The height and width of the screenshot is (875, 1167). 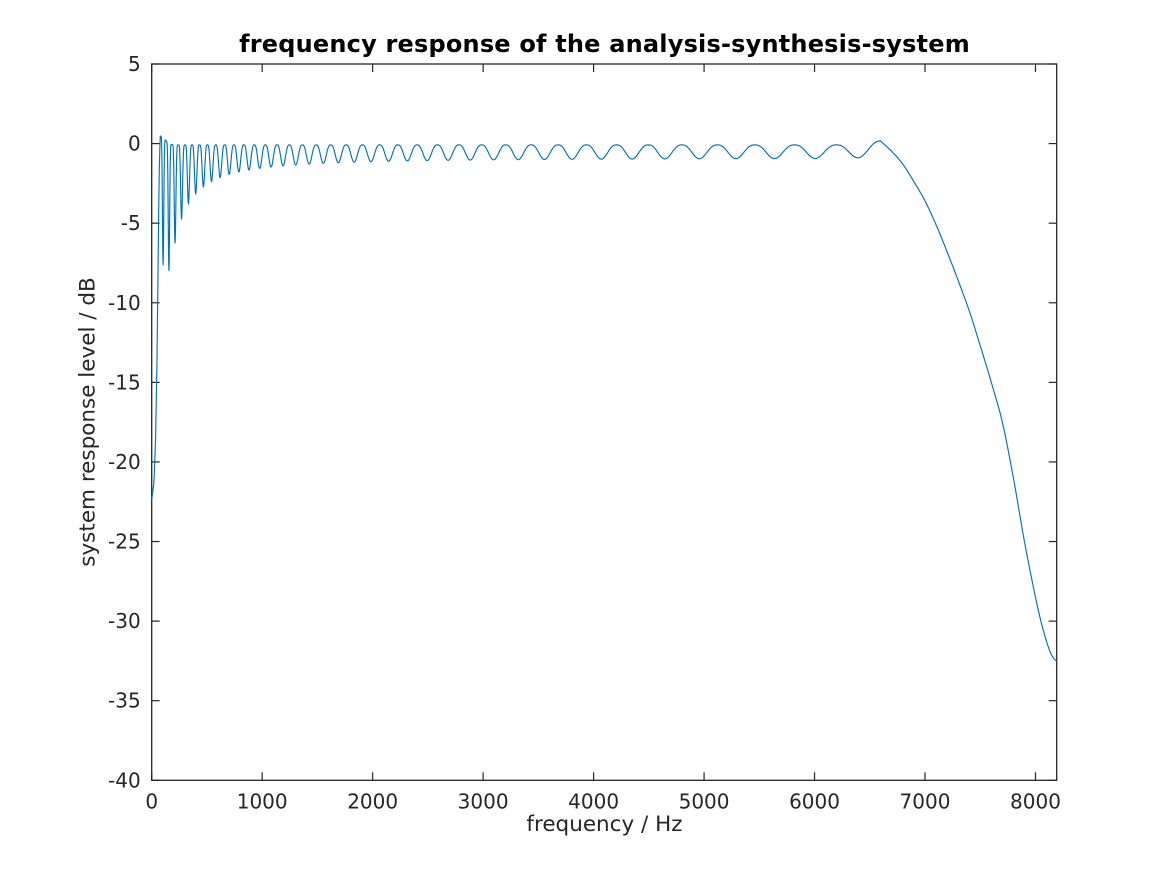 I want to click on y-tick-label: -40, so click(x=124, y=780).